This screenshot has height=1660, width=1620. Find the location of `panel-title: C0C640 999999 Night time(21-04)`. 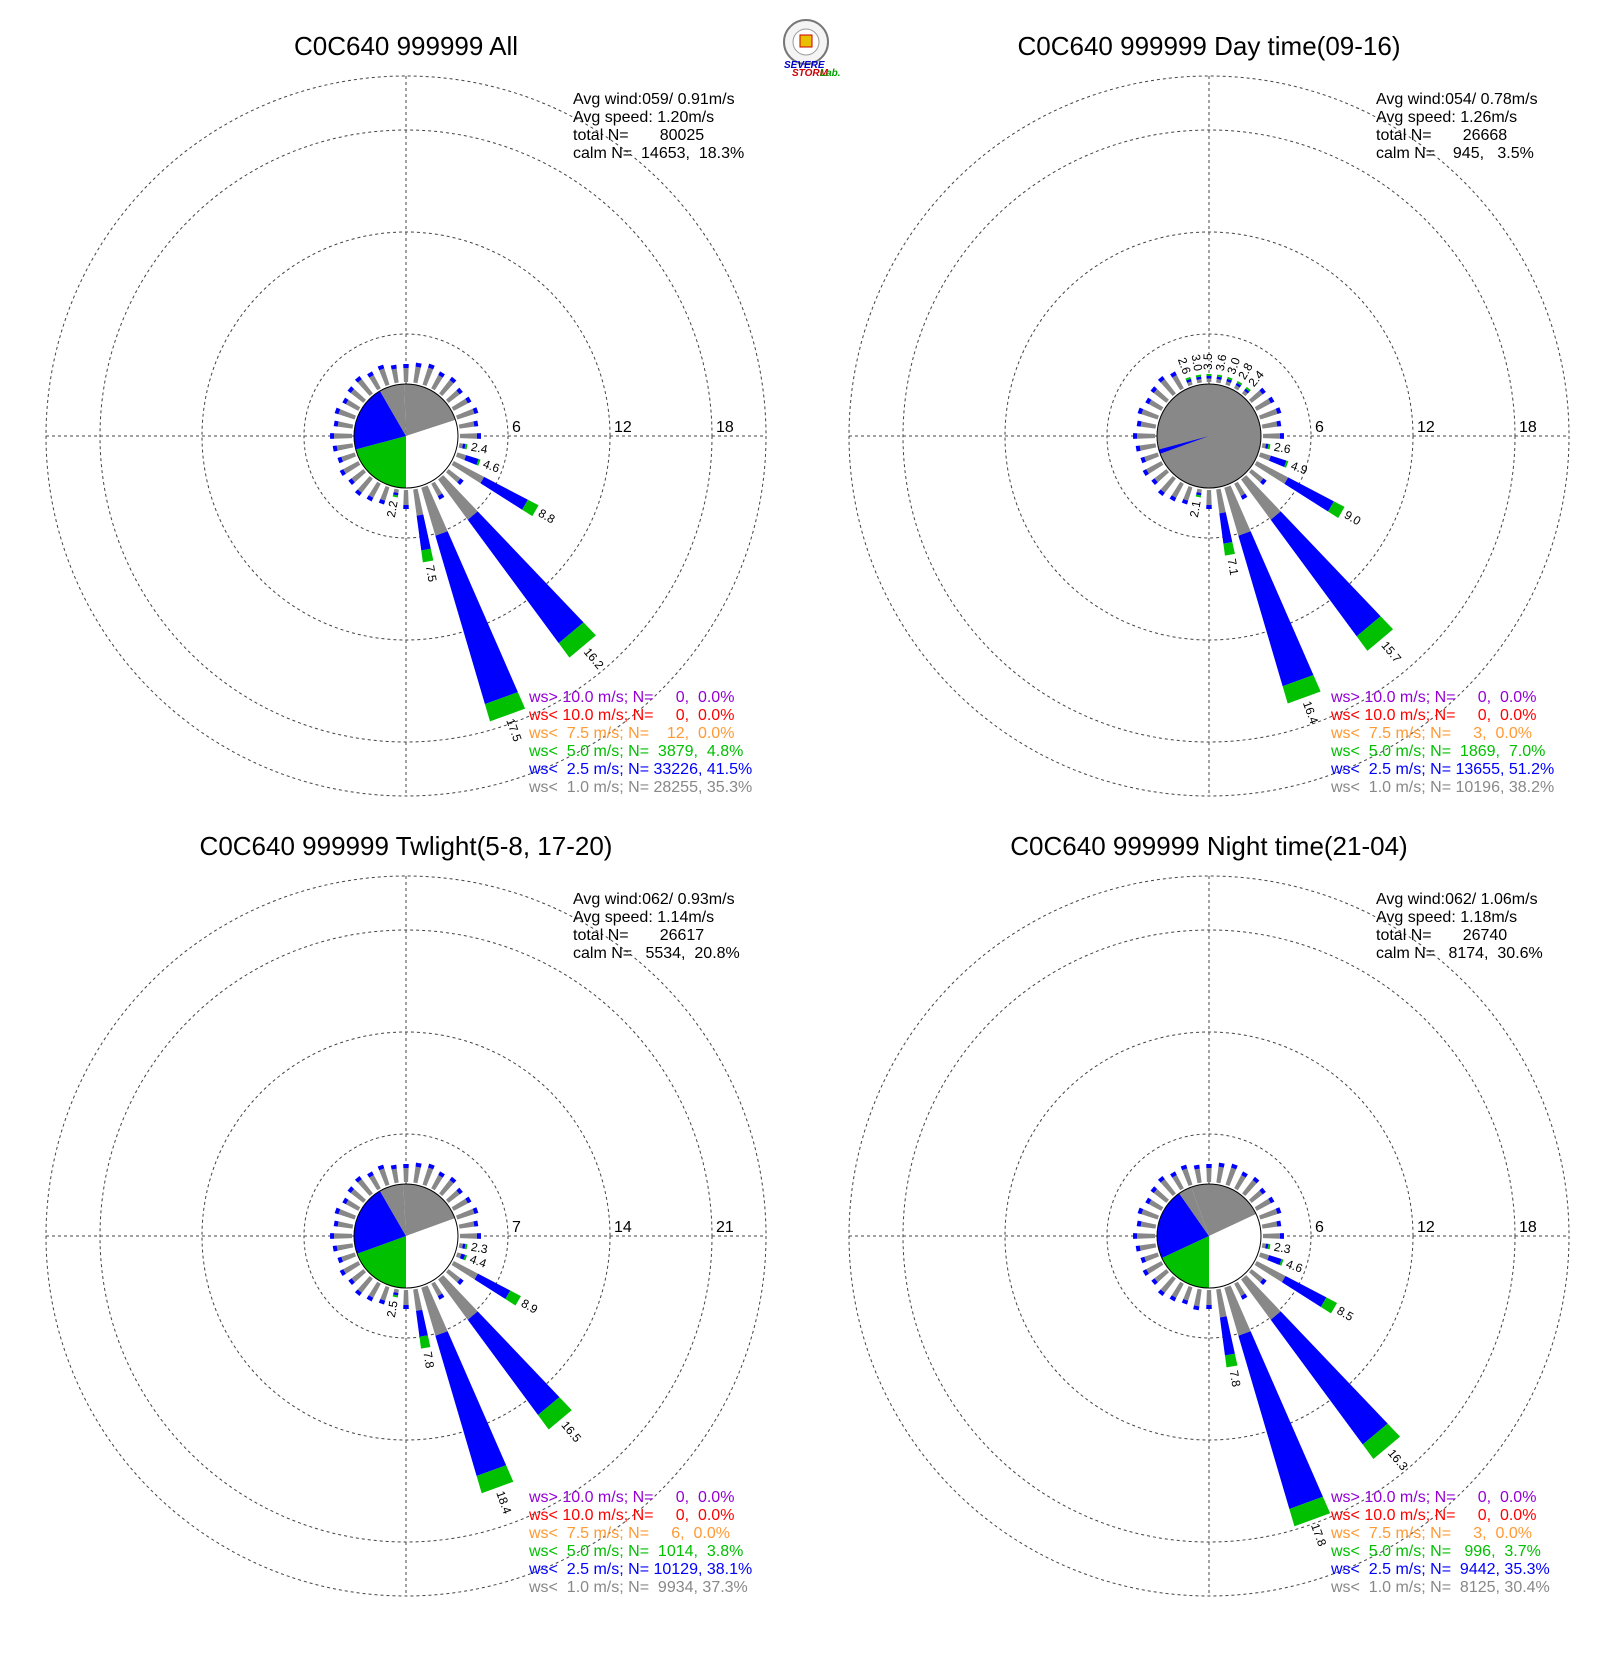

panel-title: C0C640 999999 Night time(21-04) is located at coordinates (1208, 846).